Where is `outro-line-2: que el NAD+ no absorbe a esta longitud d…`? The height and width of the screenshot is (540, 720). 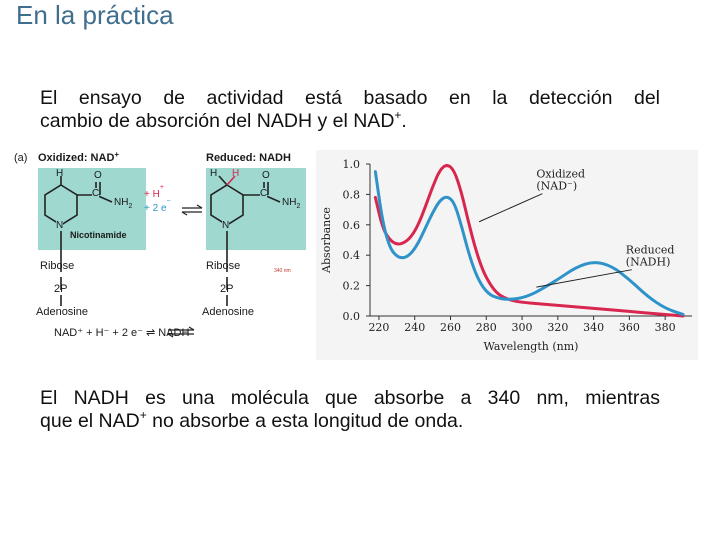
outro-line-2: que el NAD+ no absorbe a esta longitud d… is located at coordinates (350, 420).